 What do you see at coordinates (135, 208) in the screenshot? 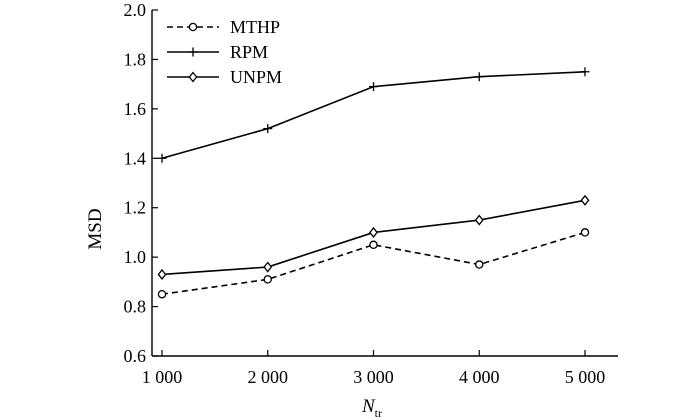
I see `y-tick-label: 1.2` at bounding box center [135, 208].